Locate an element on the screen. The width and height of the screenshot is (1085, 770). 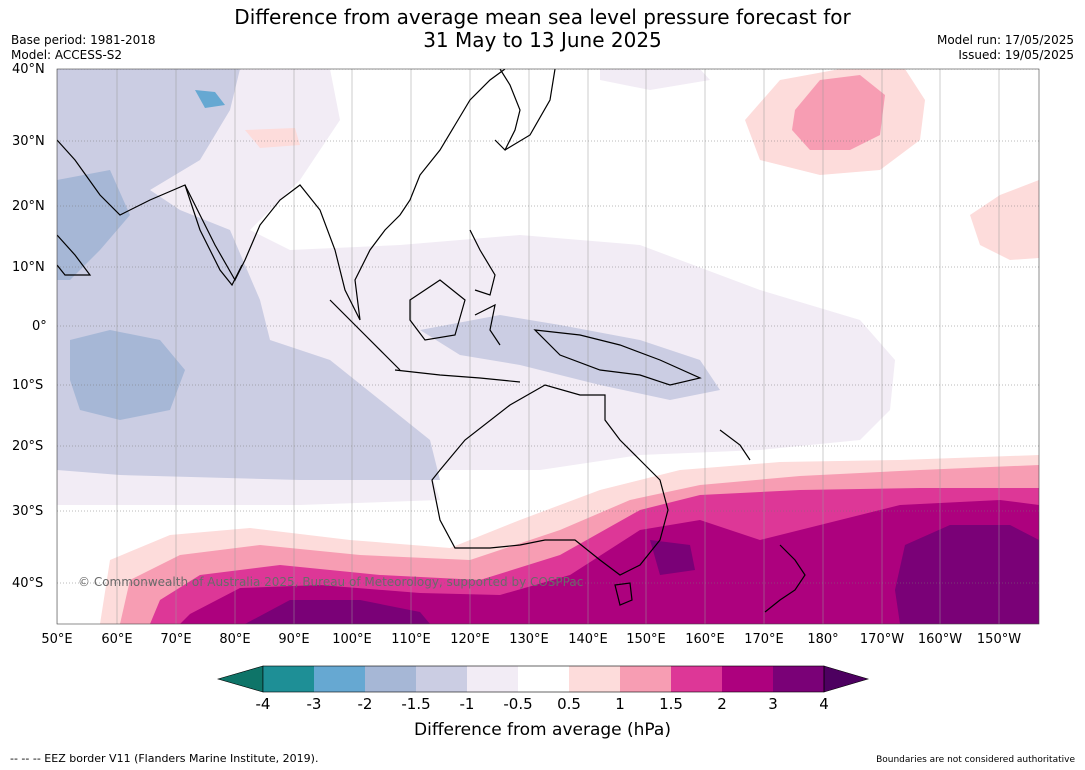
colorbar-tick-label: -1.5 is located at coordinates (416, 704).